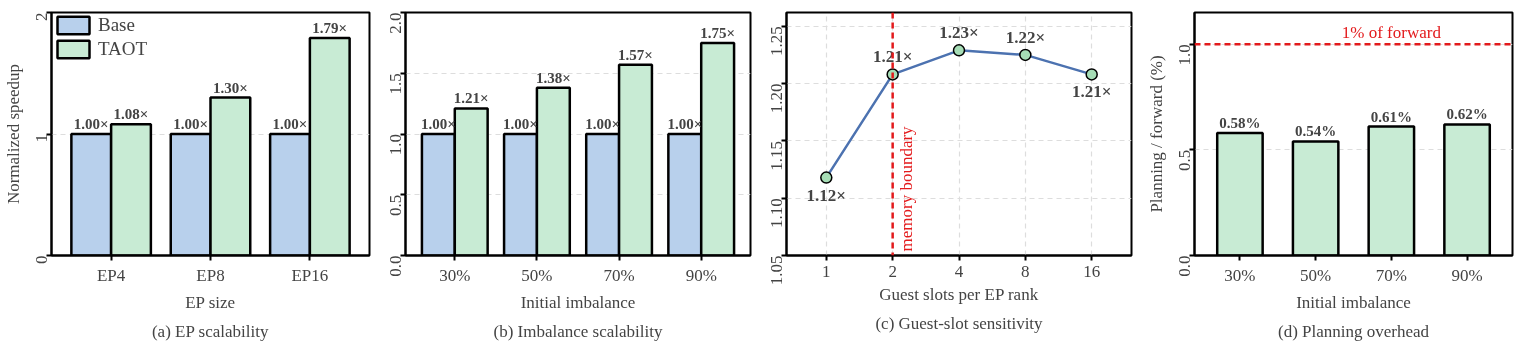  Describe the element at coordinates (13, 134) in the screenshot. I see `y-axis-title: Normalized speedup` at that location.